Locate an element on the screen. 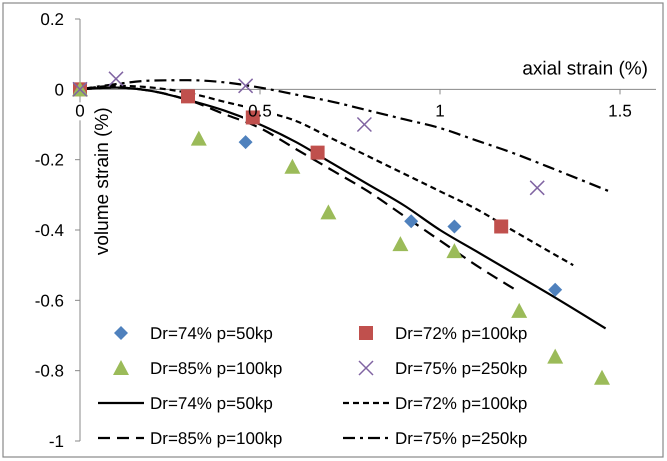 The width and height of the screenshot is (667, 461). y-tick-label: -0.4 is located at coordinates (49, 230).